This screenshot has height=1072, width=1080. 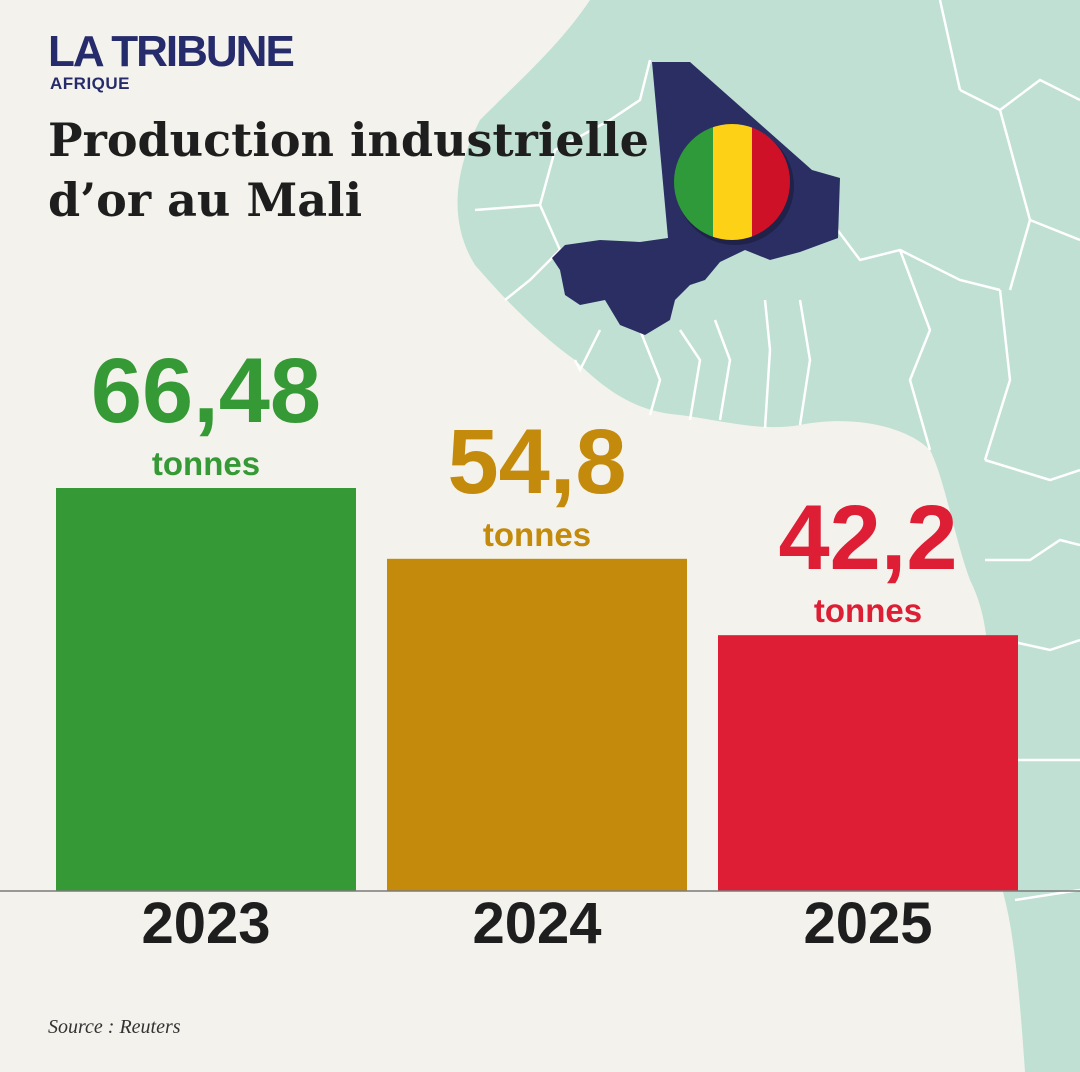 I want to click on value-label-2025: 42,2, so click(x=867, y=538).